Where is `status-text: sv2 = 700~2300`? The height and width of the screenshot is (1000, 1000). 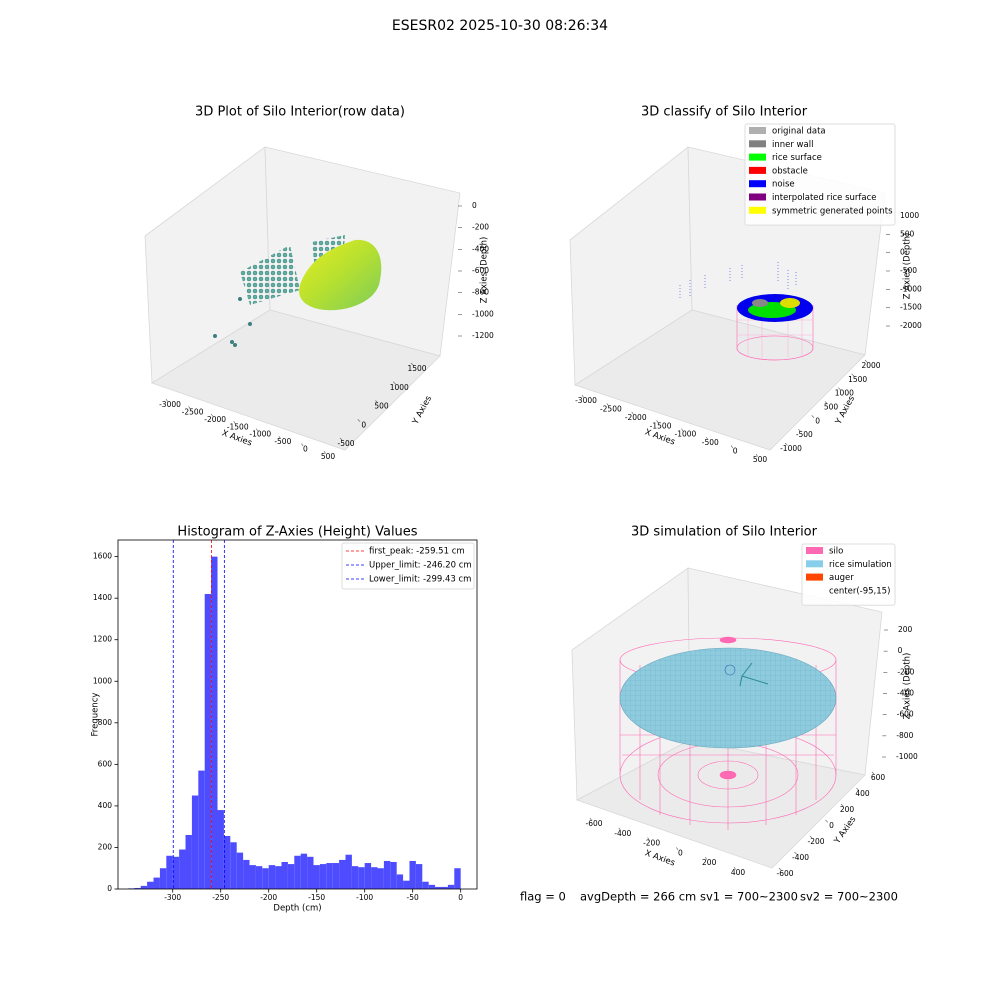
status-text: sv2 = 700~2300 is located at coordinates (849, 897).